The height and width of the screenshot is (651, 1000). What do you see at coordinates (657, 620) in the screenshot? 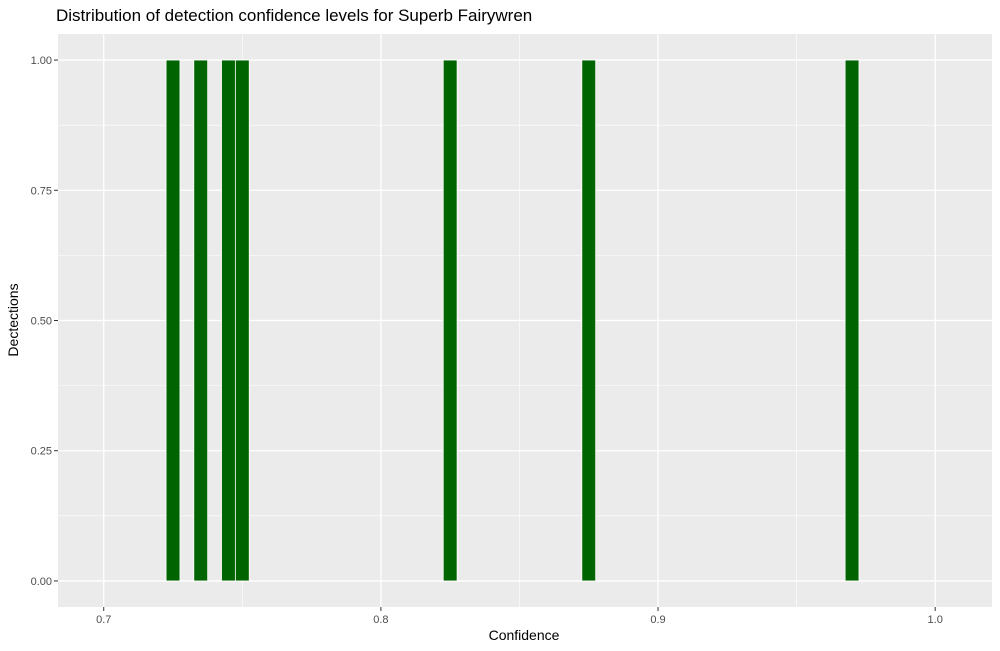
I see `x-tick-label: 0.9` at bounding box center [657, 620].